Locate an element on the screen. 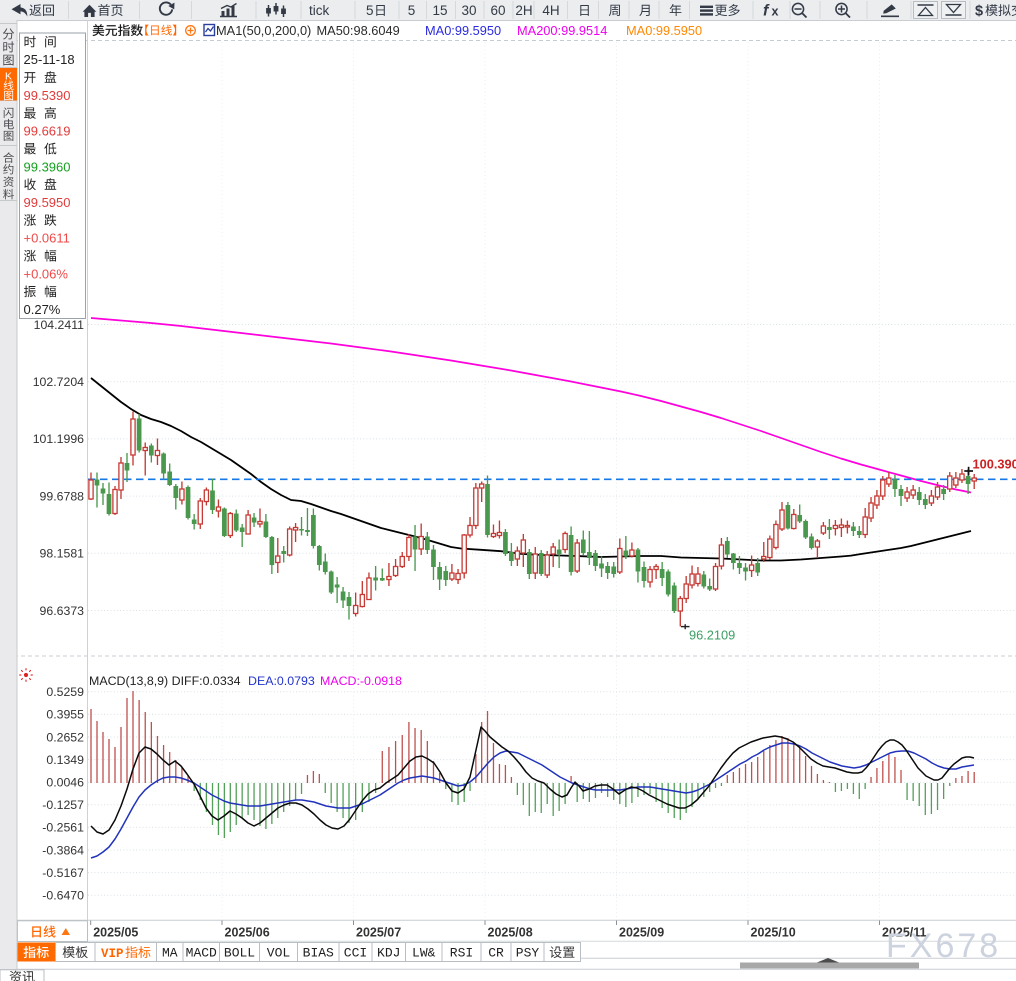  svg-text: 99.6619 is located at coordinates (47, 131).